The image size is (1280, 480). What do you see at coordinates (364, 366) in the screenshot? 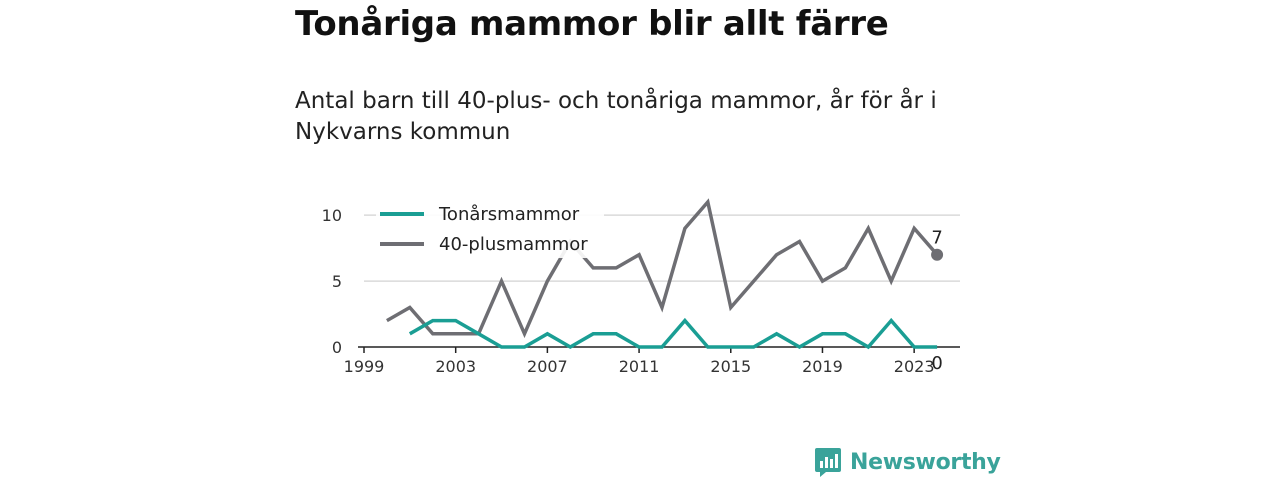
I see `x-tick-label: 1999` at bounding box center [364, 366].